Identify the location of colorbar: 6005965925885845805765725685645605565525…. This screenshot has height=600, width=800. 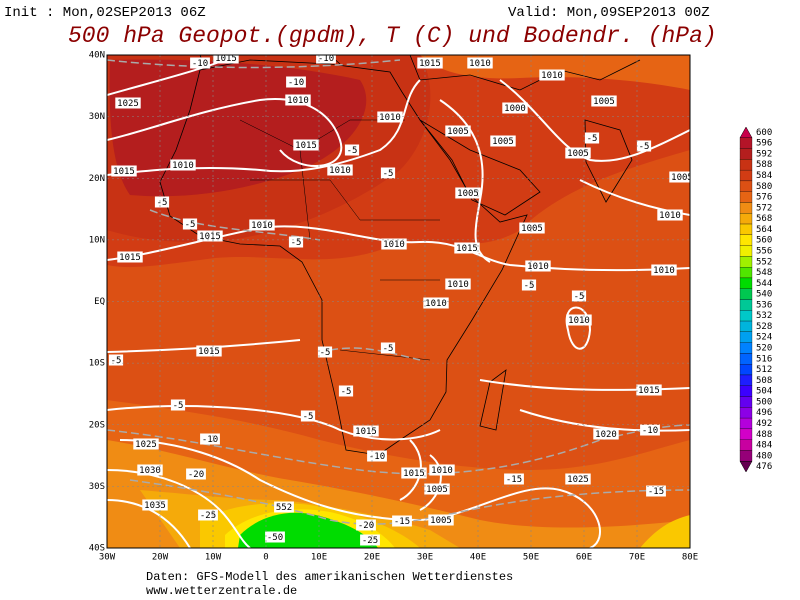
(755, 299).